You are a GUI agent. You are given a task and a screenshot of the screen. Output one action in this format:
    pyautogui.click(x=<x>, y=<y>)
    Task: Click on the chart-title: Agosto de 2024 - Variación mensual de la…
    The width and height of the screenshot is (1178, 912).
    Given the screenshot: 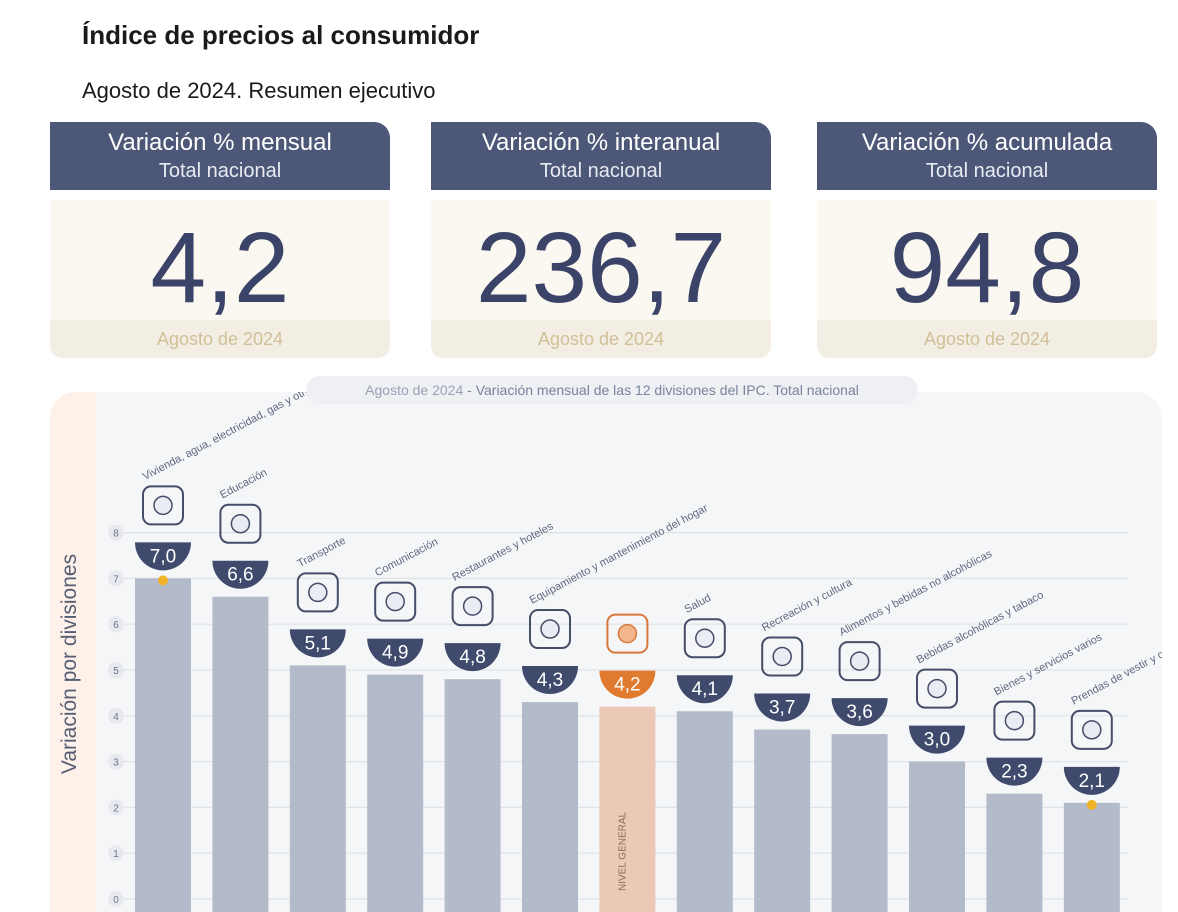 What is the action you would take?
    pyautogui.click(x=612, y=390)
    